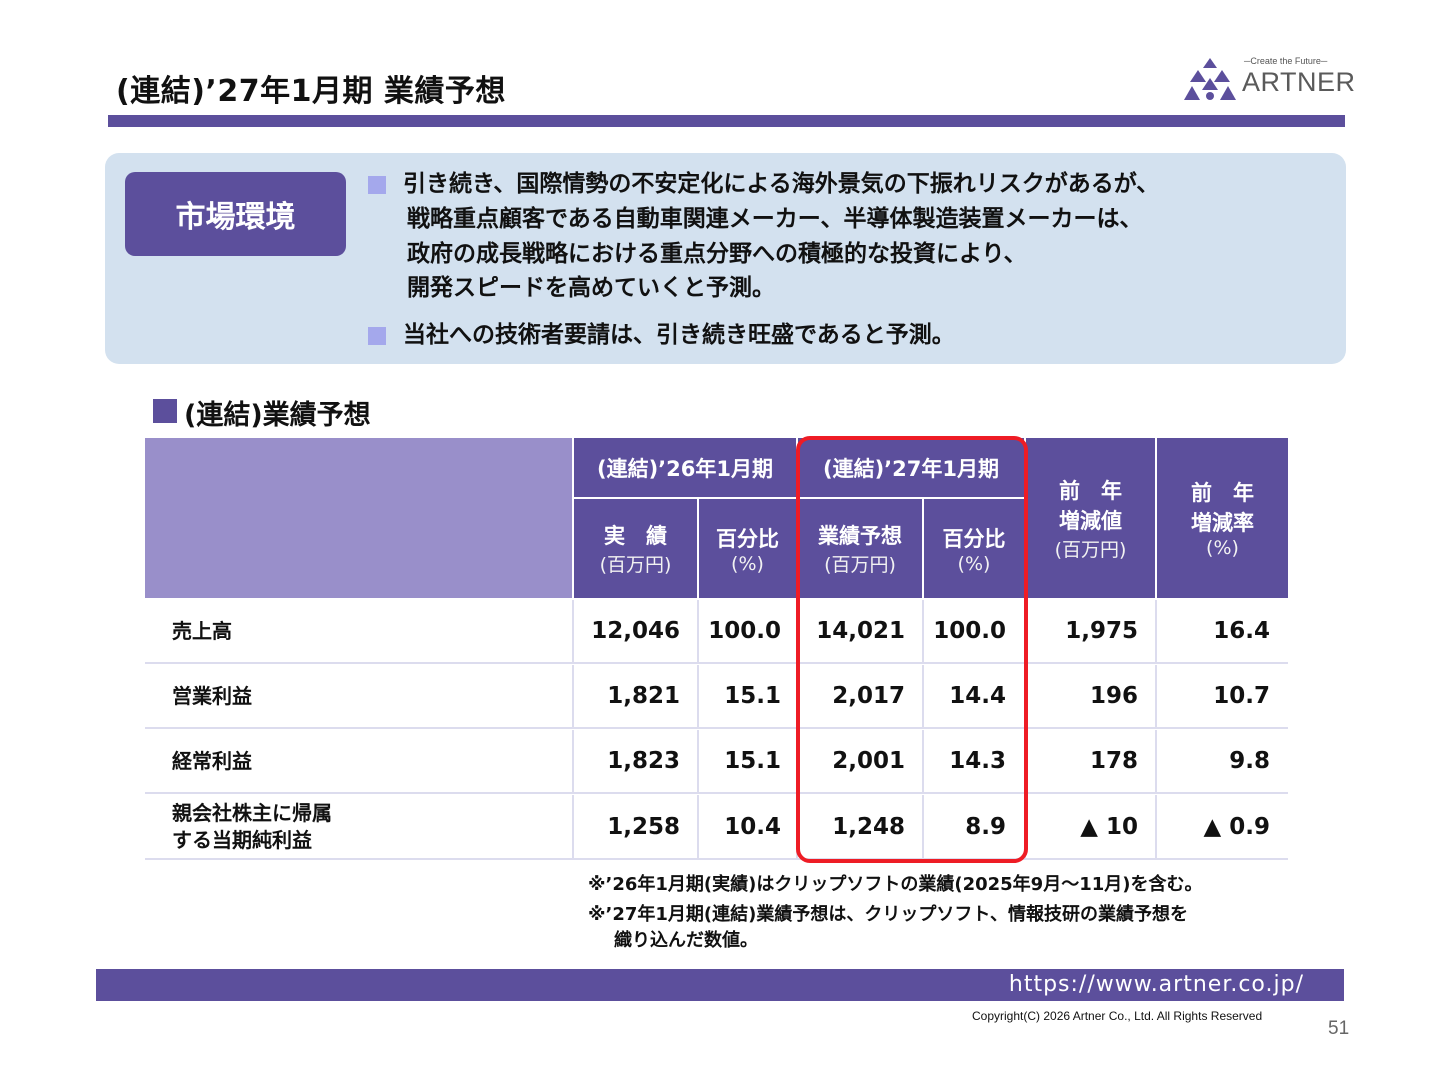  Describe the element at coordinates (1090, 490) in the screenshot. I see `col-yoy-value-line1: 前 年` at that location.